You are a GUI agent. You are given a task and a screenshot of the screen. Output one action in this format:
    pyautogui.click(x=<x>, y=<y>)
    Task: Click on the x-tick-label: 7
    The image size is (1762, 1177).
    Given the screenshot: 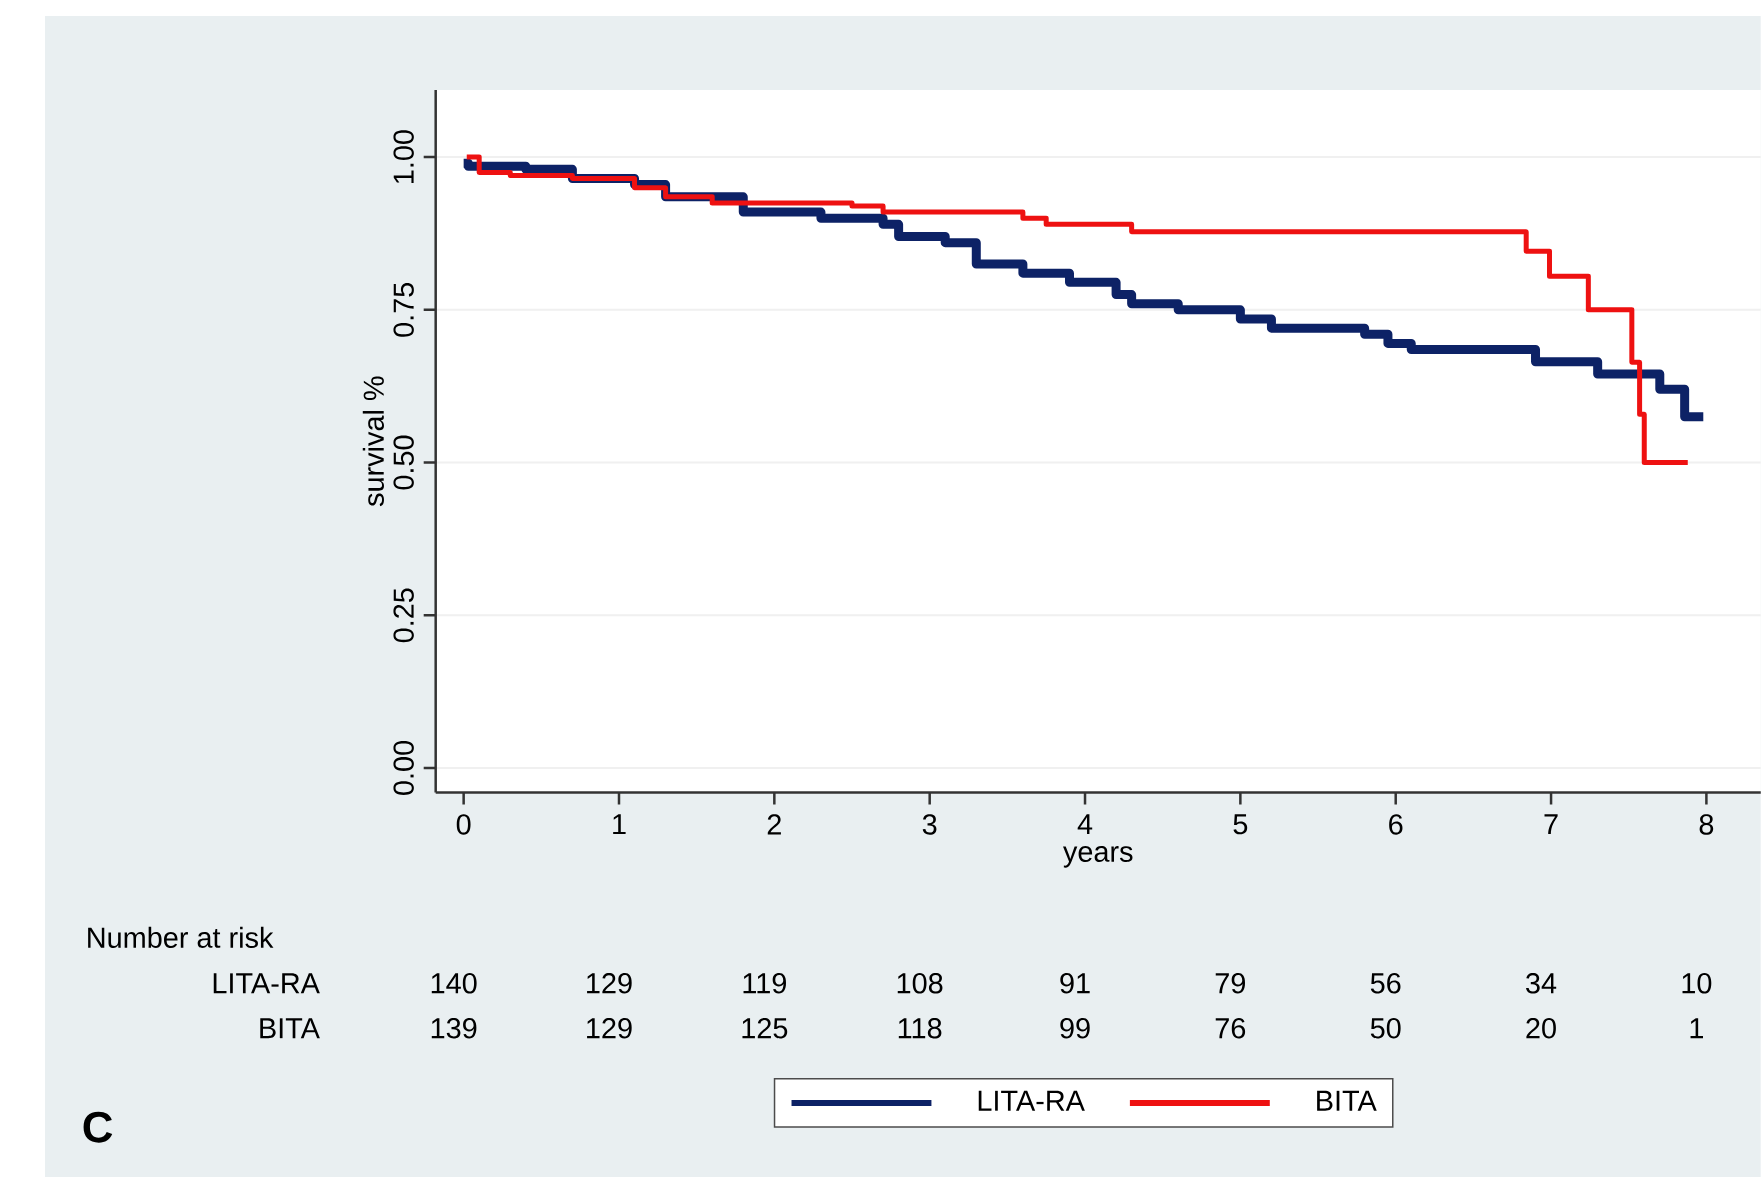 What is the action you would take?
    pyautogui.click(x=1551, y=824)
    